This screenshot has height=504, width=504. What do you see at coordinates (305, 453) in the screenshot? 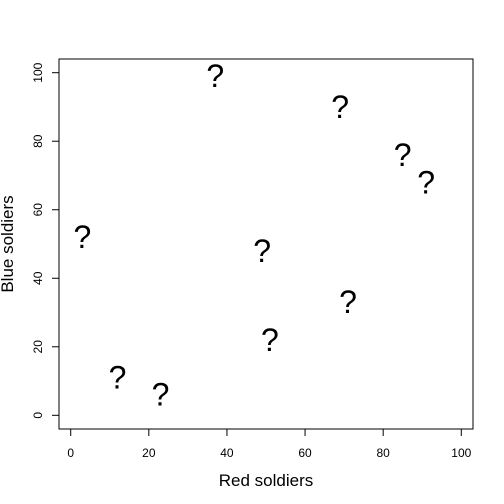
I see `x-tick-label: 60` at bounding box center [305, 453].